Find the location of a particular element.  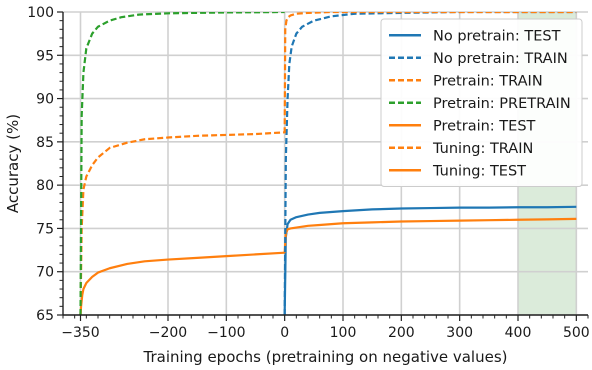

legend-label: Pretrain: TRAIN is located at coordinates (488, 81).